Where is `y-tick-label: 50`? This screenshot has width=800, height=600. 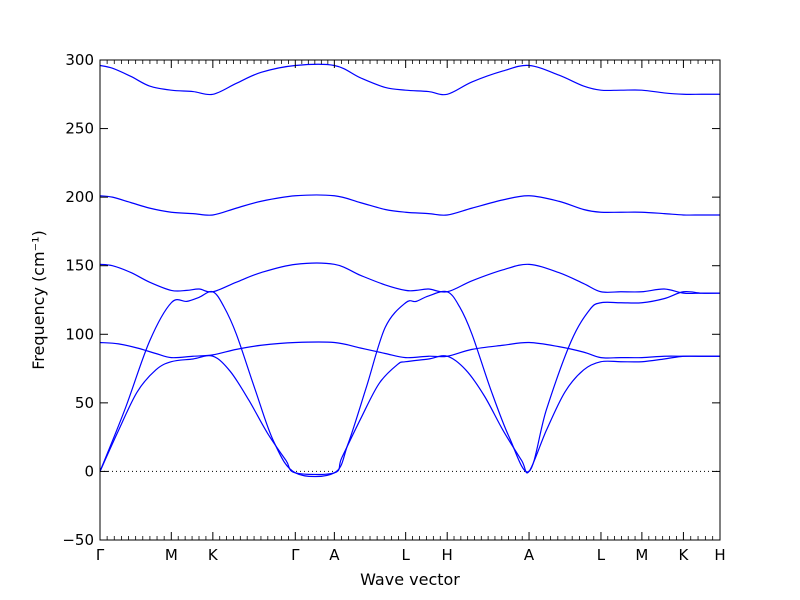 y-tick-label: 50 is located at coordinates (84, 403).